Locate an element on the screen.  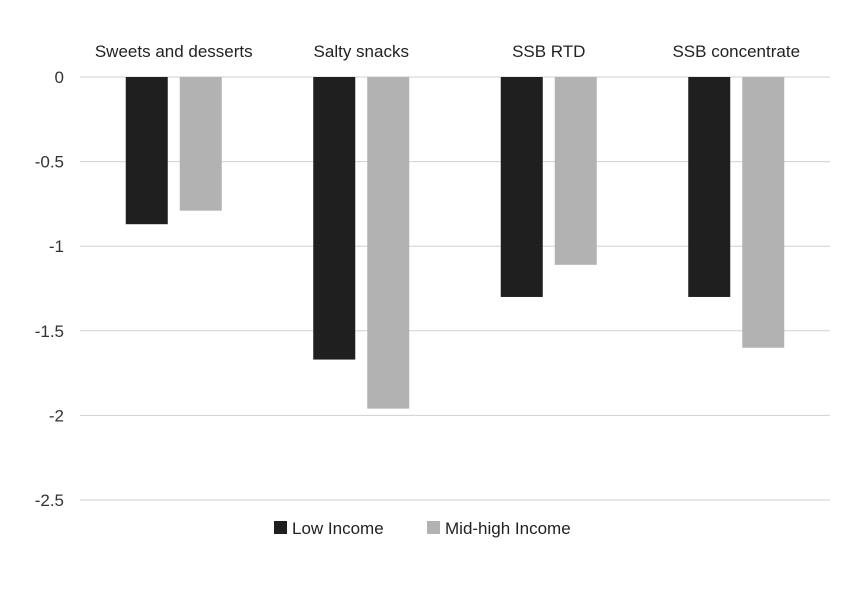
y-tick-label: -0.5 is located at coordinates (49, 162).